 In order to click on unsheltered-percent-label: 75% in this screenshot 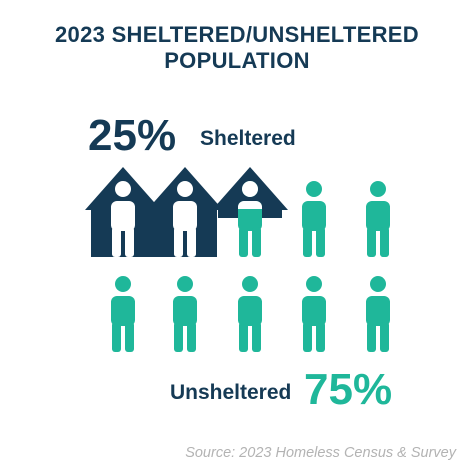, I will do `click(348, 389)`.